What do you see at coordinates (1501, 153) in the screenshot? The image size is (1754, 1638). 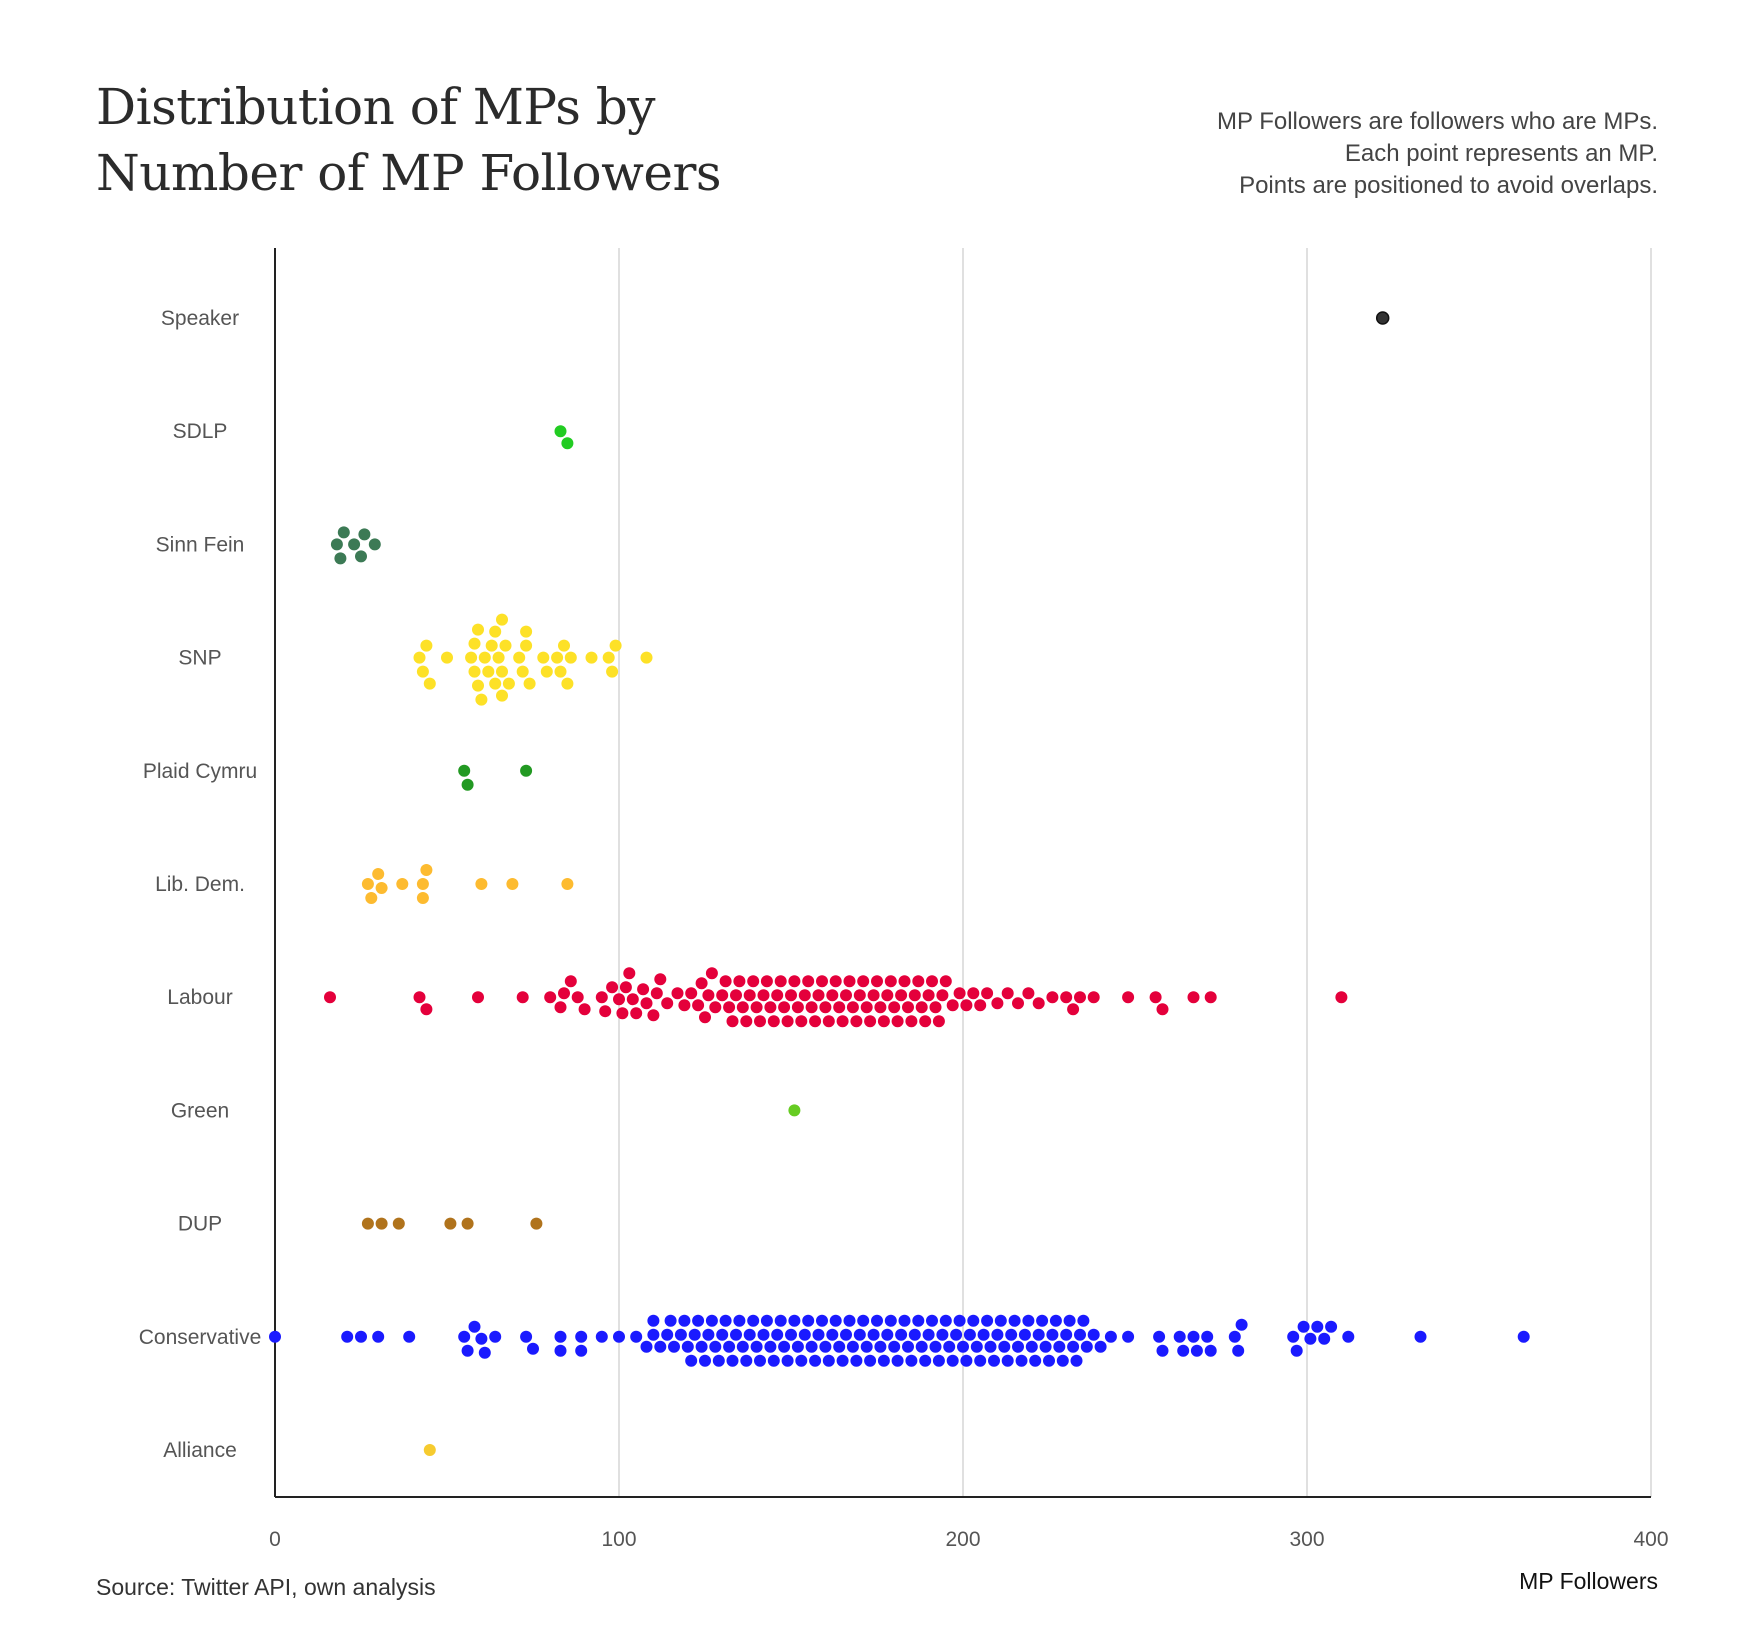 I see `note-line-2: Each point represents an MP.` at bounding box center [1501, 153].